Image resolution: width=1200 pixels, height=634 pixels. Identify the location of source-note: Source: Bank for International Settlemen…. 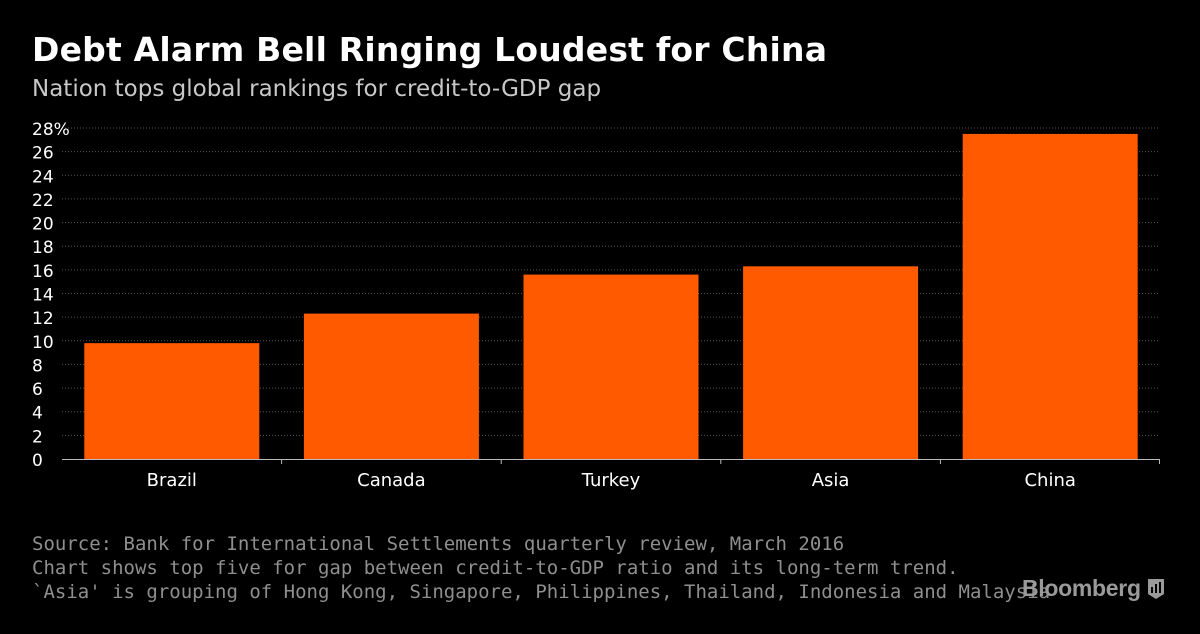
(438, 544).